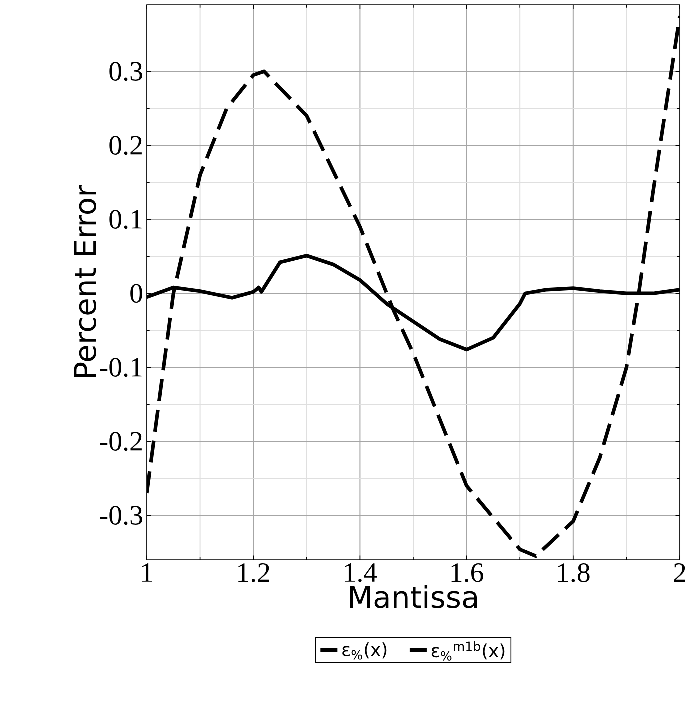 Image resolution: width=686 pixels, height=714 pixels. What do you see at coordinates (121, 368) in the screenshot?
I see `y-tick-label: -0.1` at bounding box center [121, 368].